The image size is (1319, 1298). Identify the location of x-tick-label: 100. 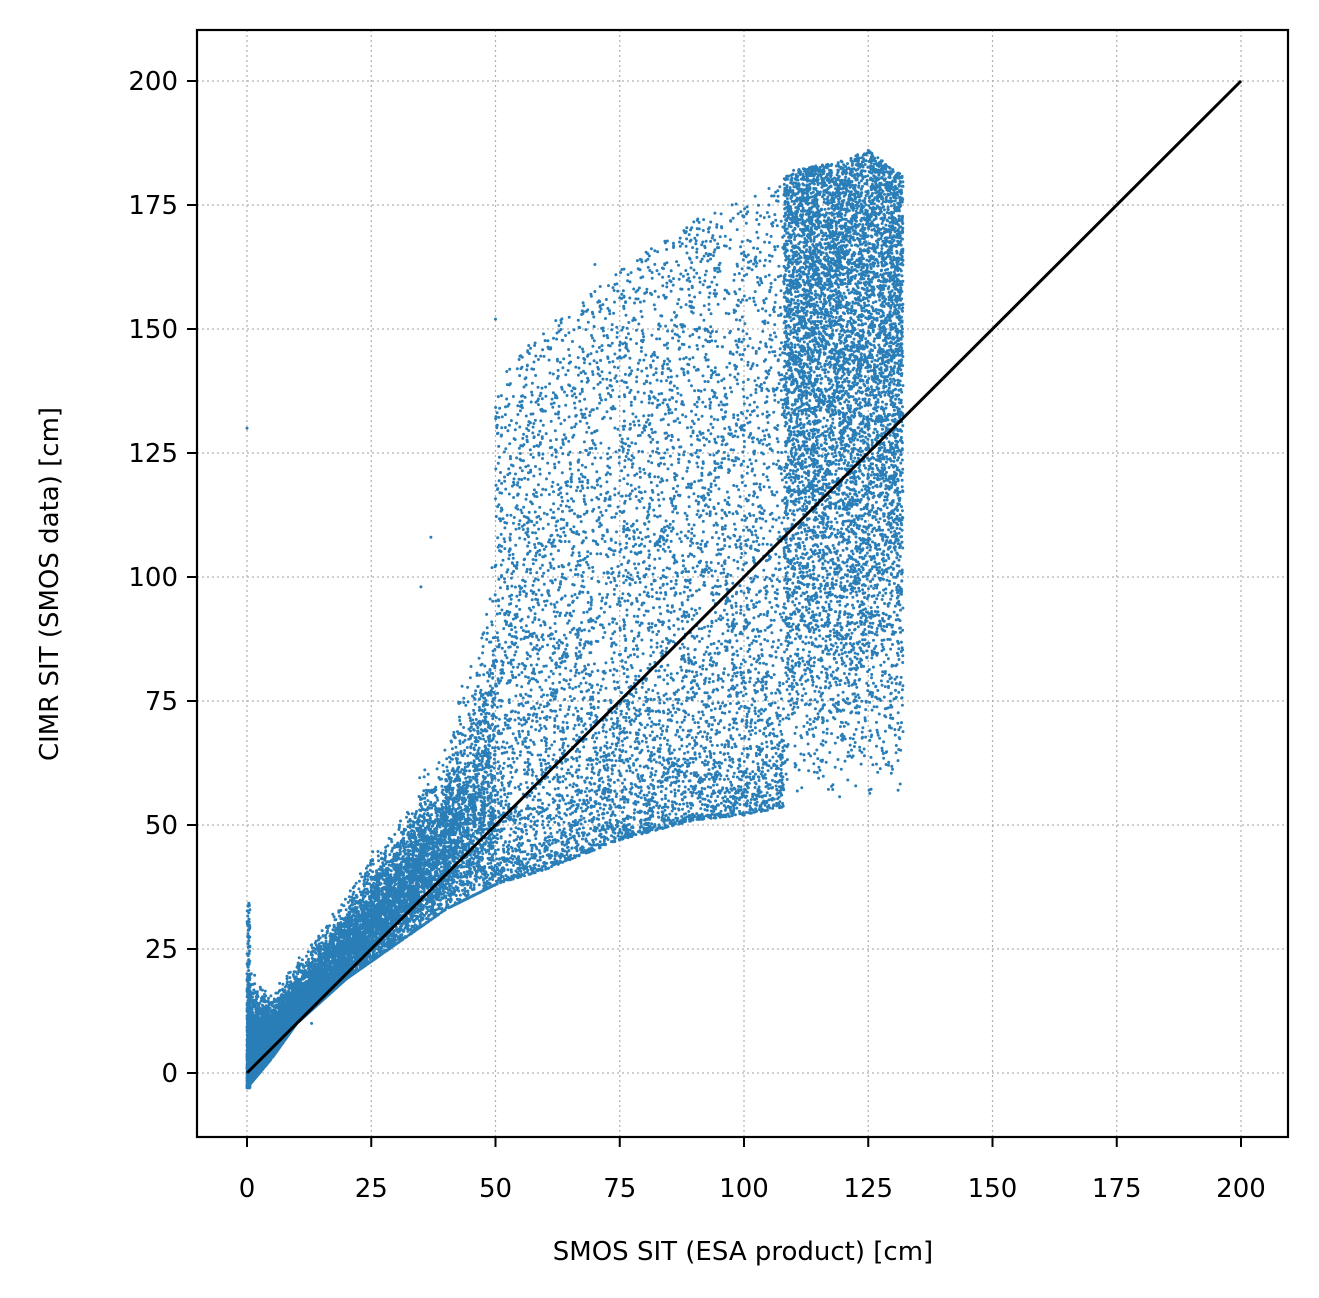
(744, 1189).